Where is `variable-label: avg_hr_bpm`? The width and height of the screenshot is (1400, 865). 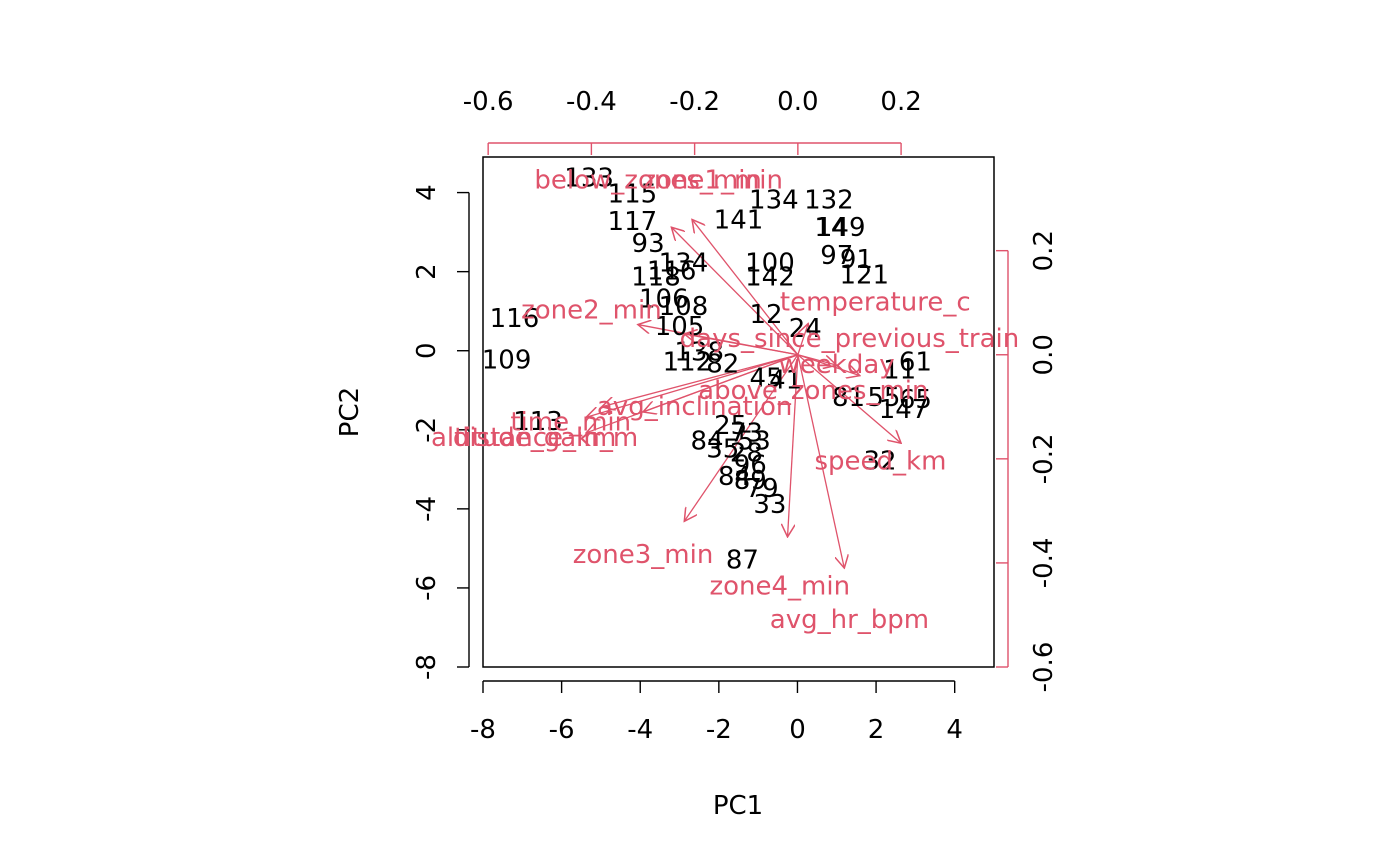 variable-label: avg_hr_bpm is located at coordinates (849, 620).